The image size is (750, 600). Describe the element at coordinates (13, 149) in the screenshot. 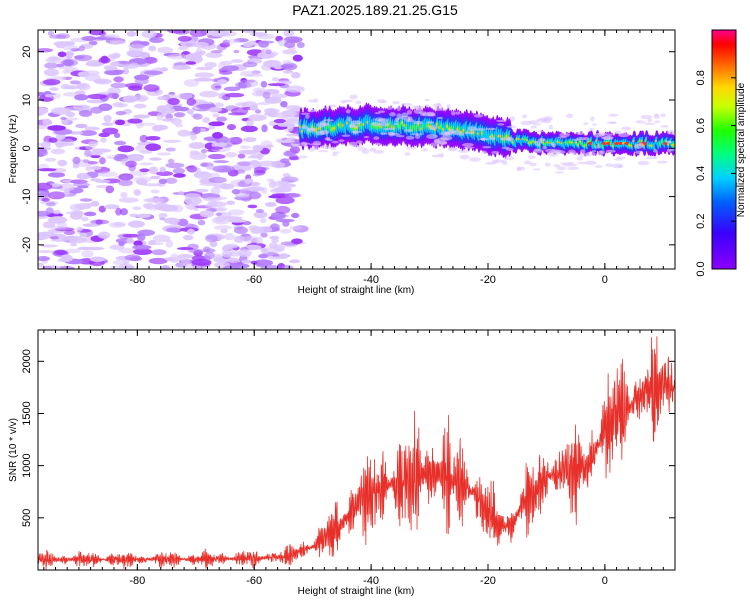

I see `spectrogram-ylabel: Frequency (Hz)` at that location.